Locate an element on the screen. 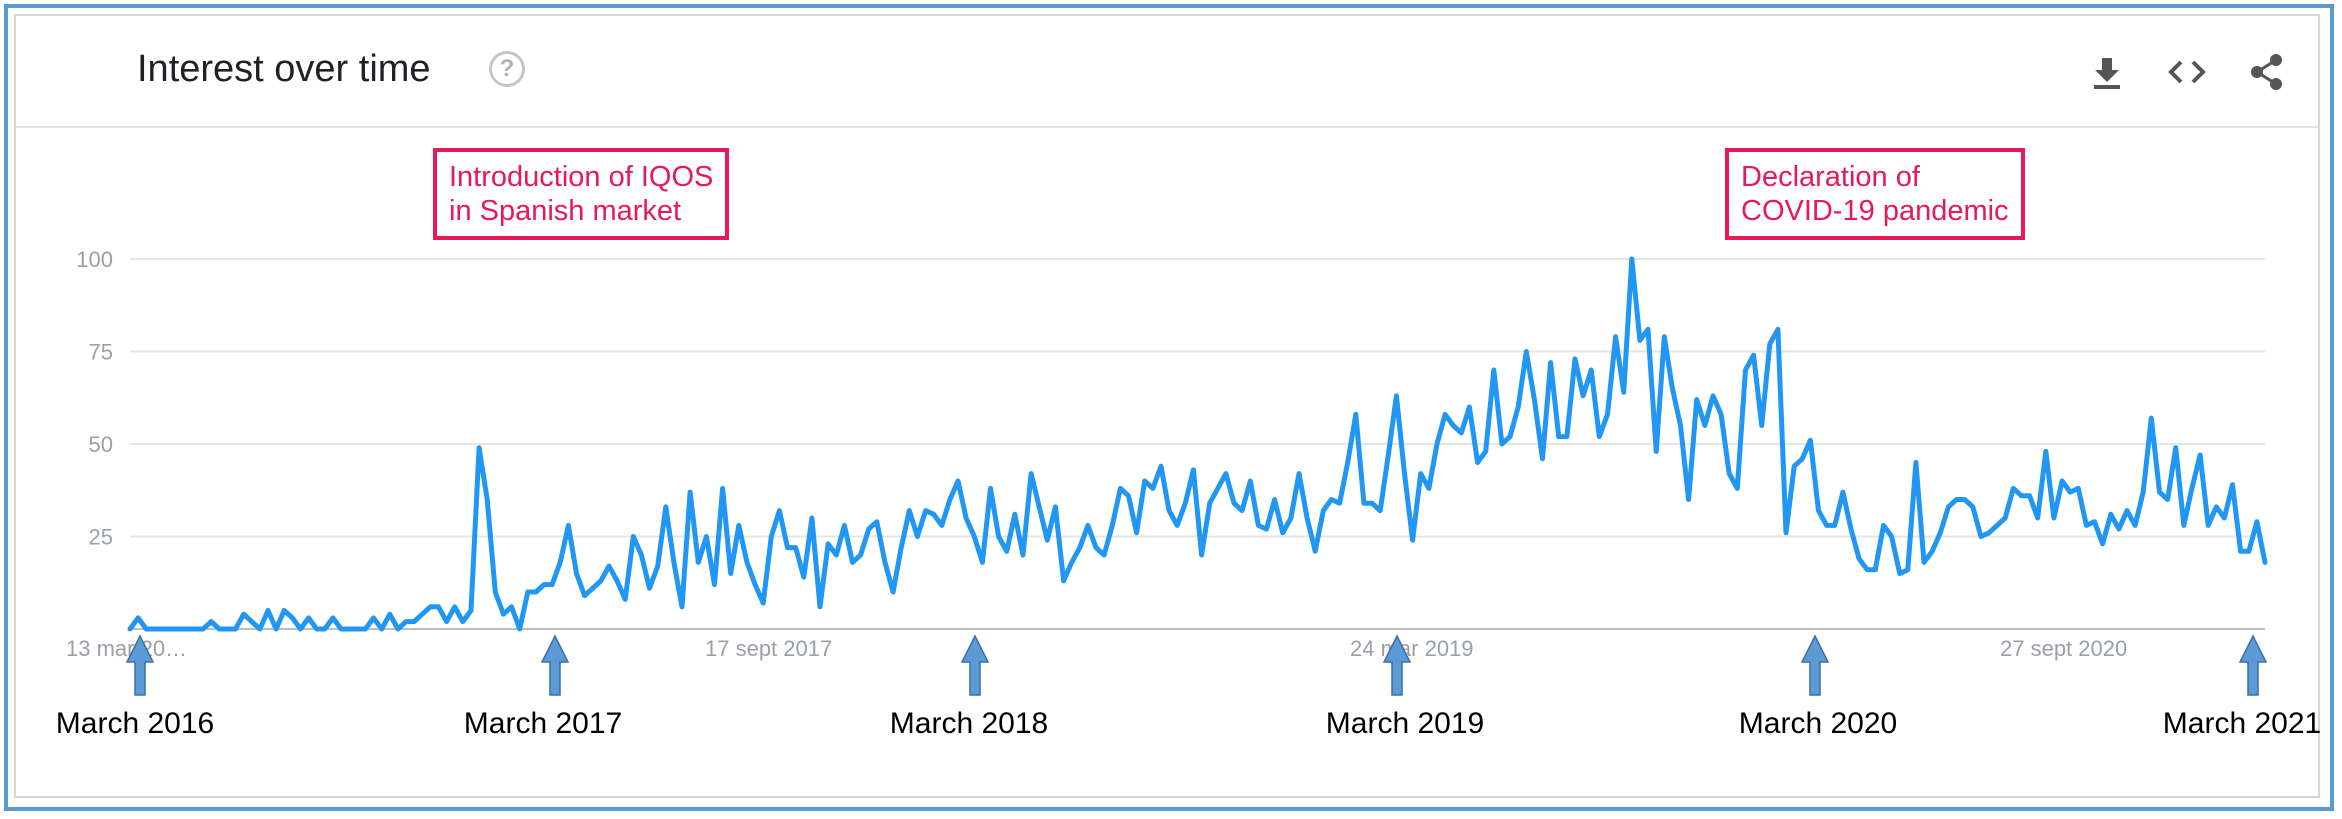  y-tick-label: 75 is located at coordinates (101, 352).